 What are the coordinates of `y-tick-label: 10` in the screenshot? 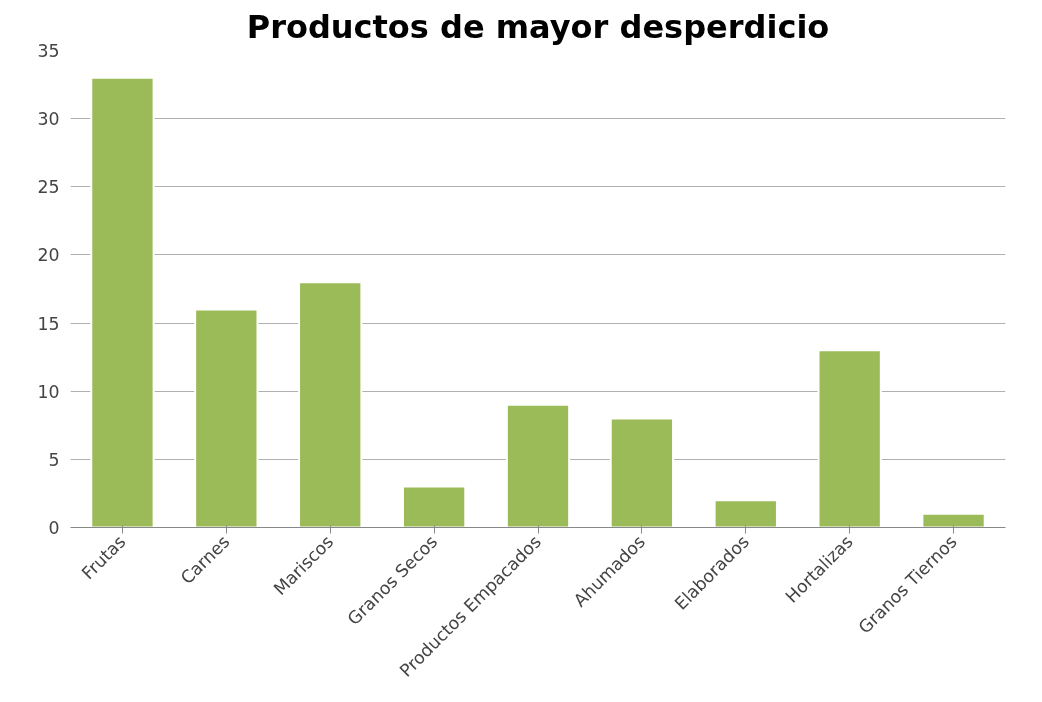 It's located at (48, 391).